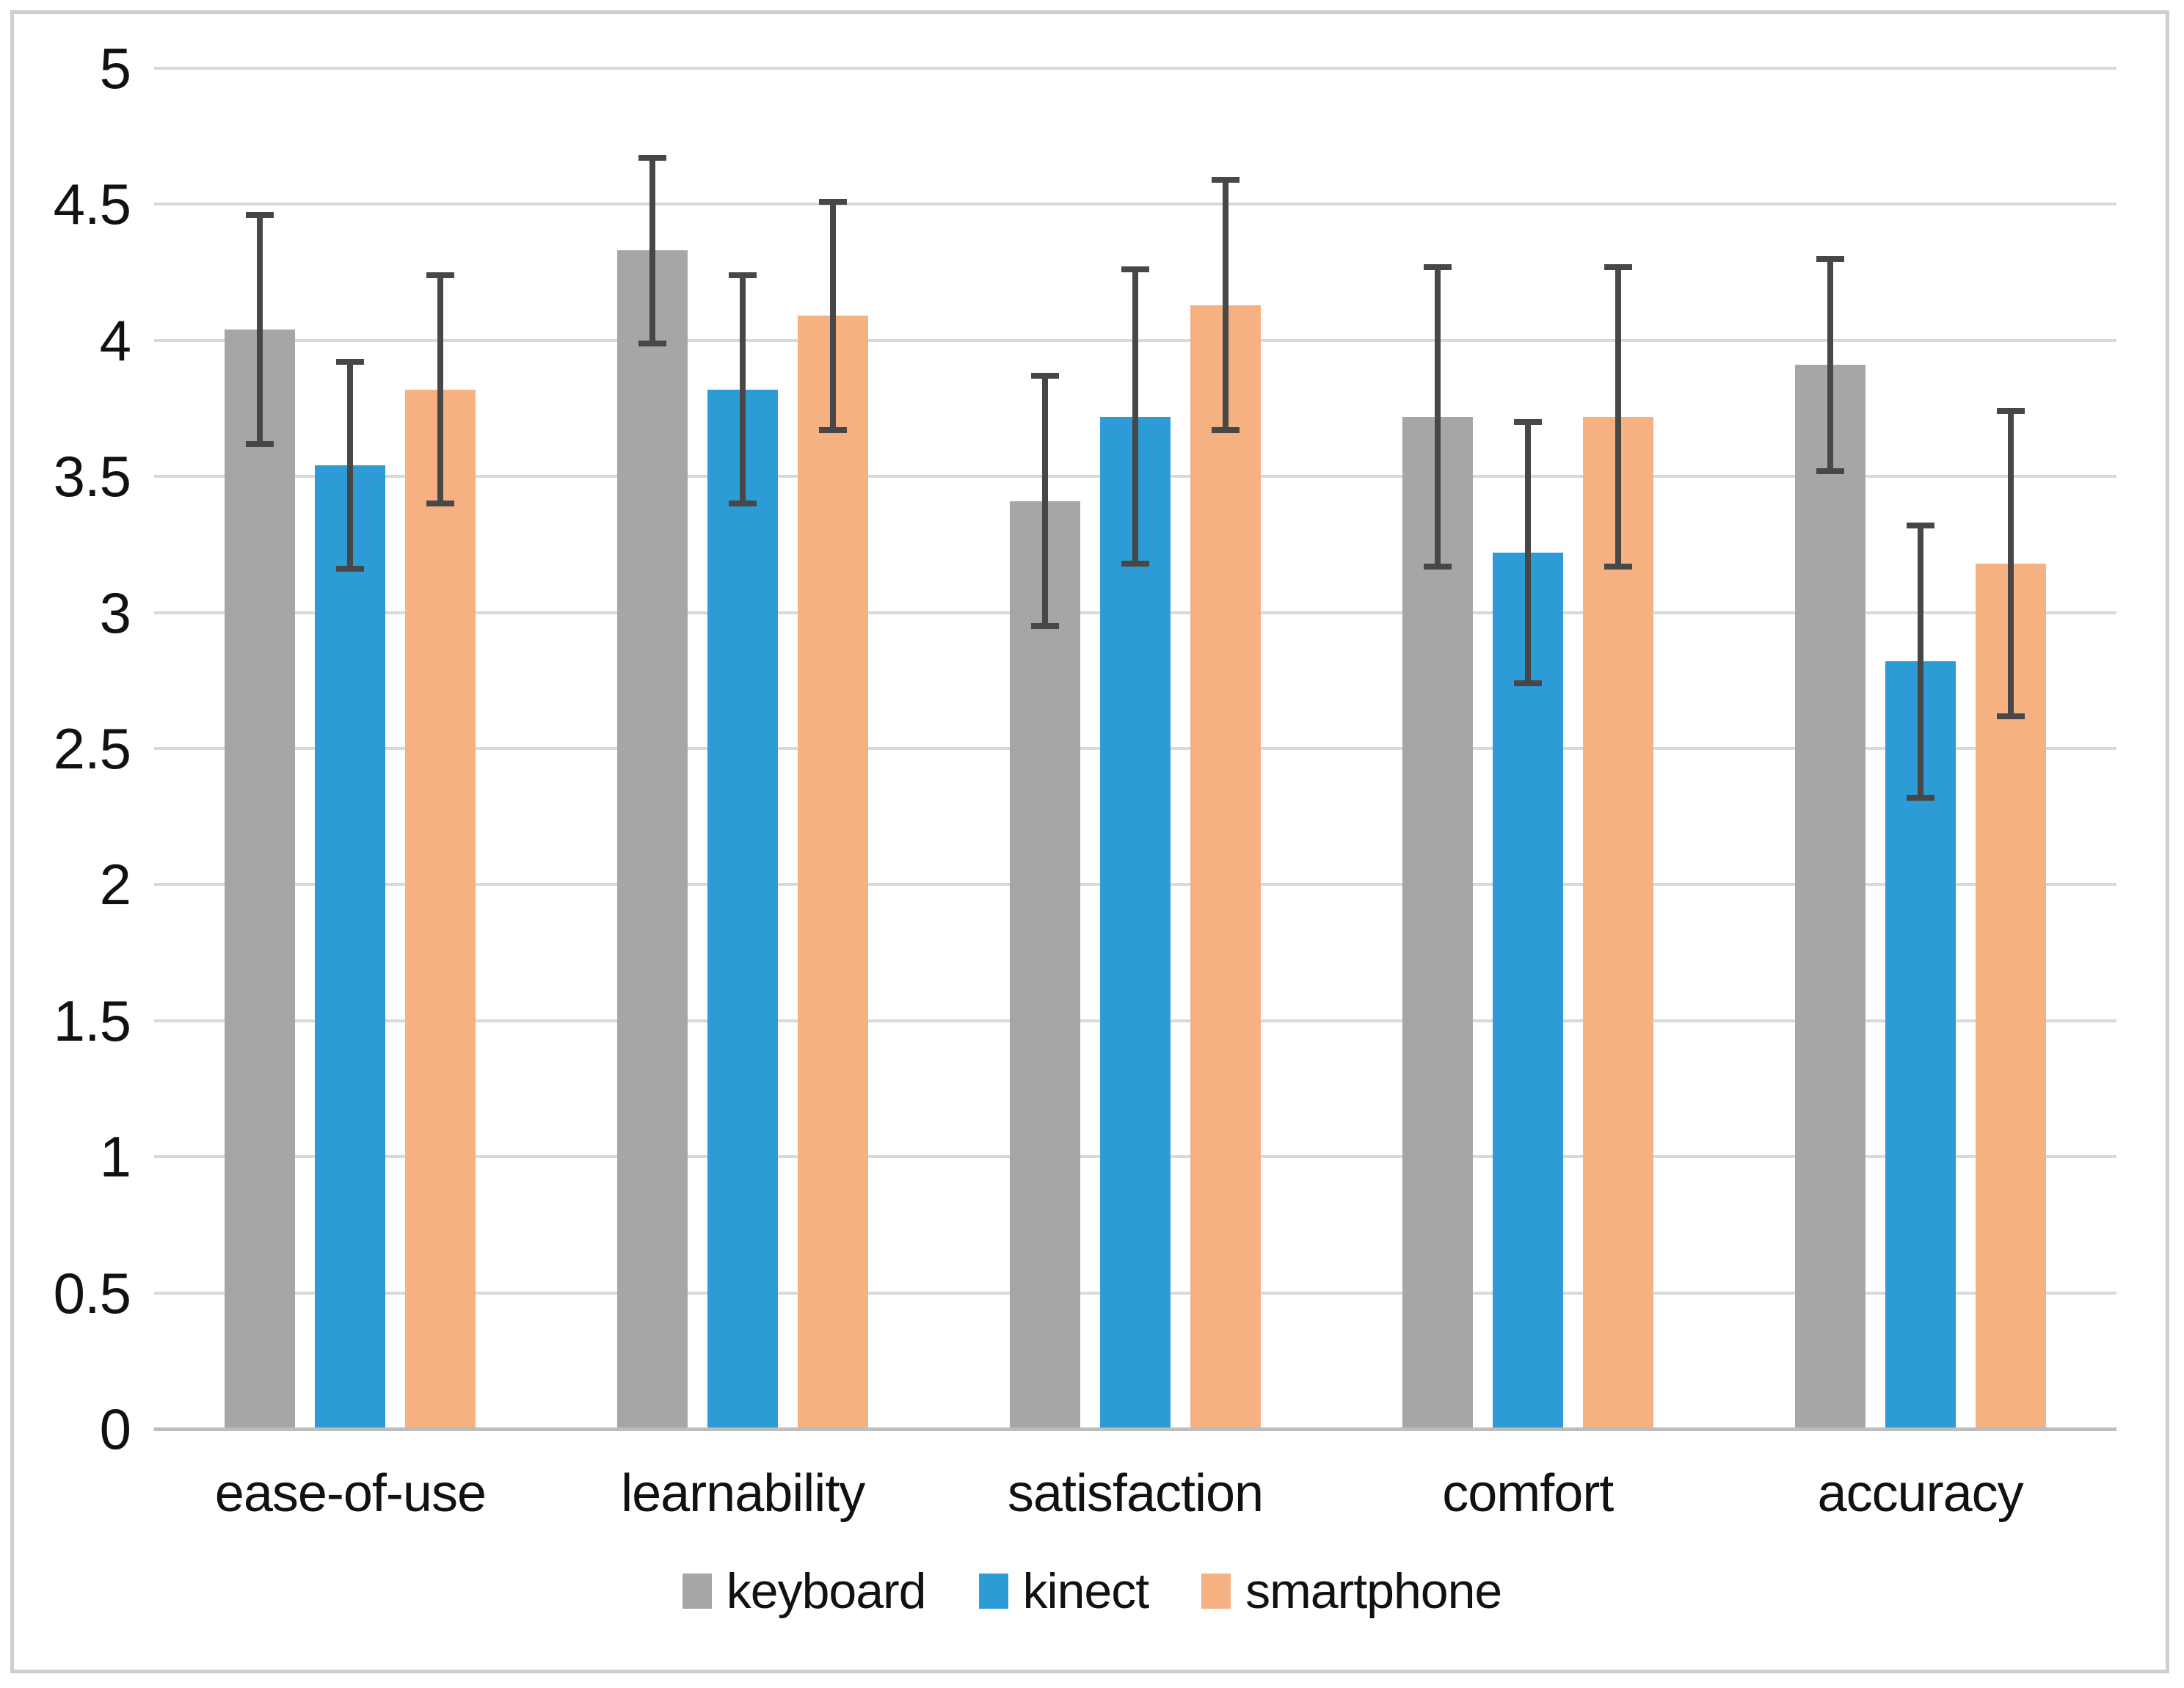 Image resolution: width=2184 pixels, height=1688 pixels. Describe the element at coordinates (115, 68) in the screenshot. I see `y-tick-label: 5` at that location.